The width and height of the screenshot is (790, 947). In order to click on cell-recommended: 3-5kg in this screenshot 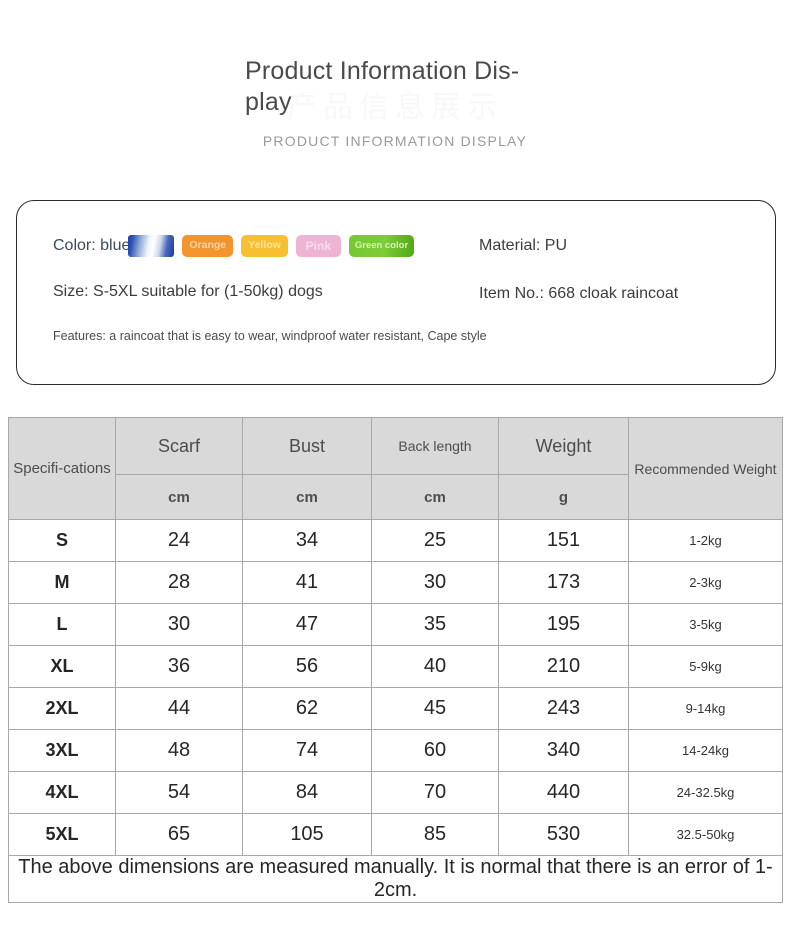, I will do `click(705, 624)`.